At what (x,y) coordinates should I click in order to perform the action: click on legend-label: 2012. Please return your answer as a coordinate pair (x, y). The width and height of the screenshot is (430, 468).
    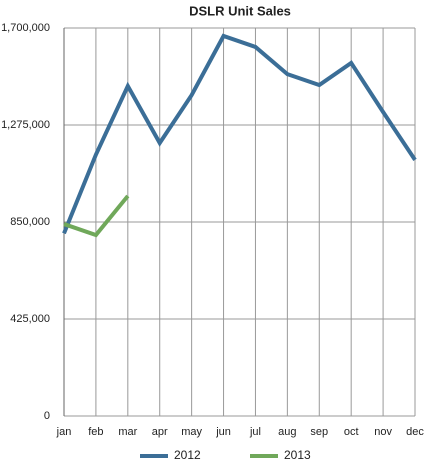
    Looking at the image, I should click on (187, 455).